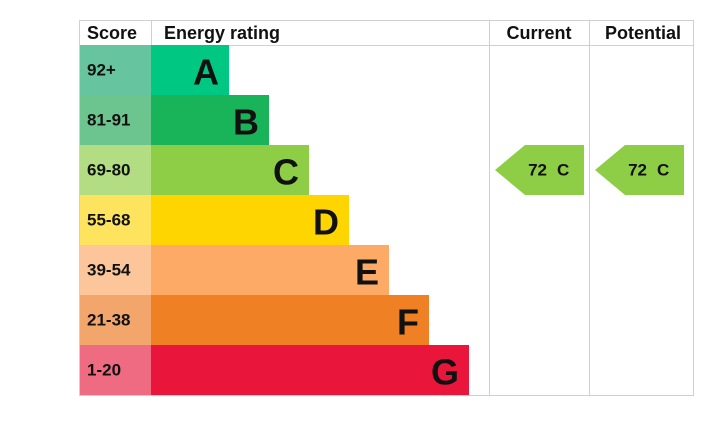 The width and height of the screenshot is (727, 421). Describe the element at coordinates (286, 172) in the screenshot. I see `rating-letter: C` at that location.